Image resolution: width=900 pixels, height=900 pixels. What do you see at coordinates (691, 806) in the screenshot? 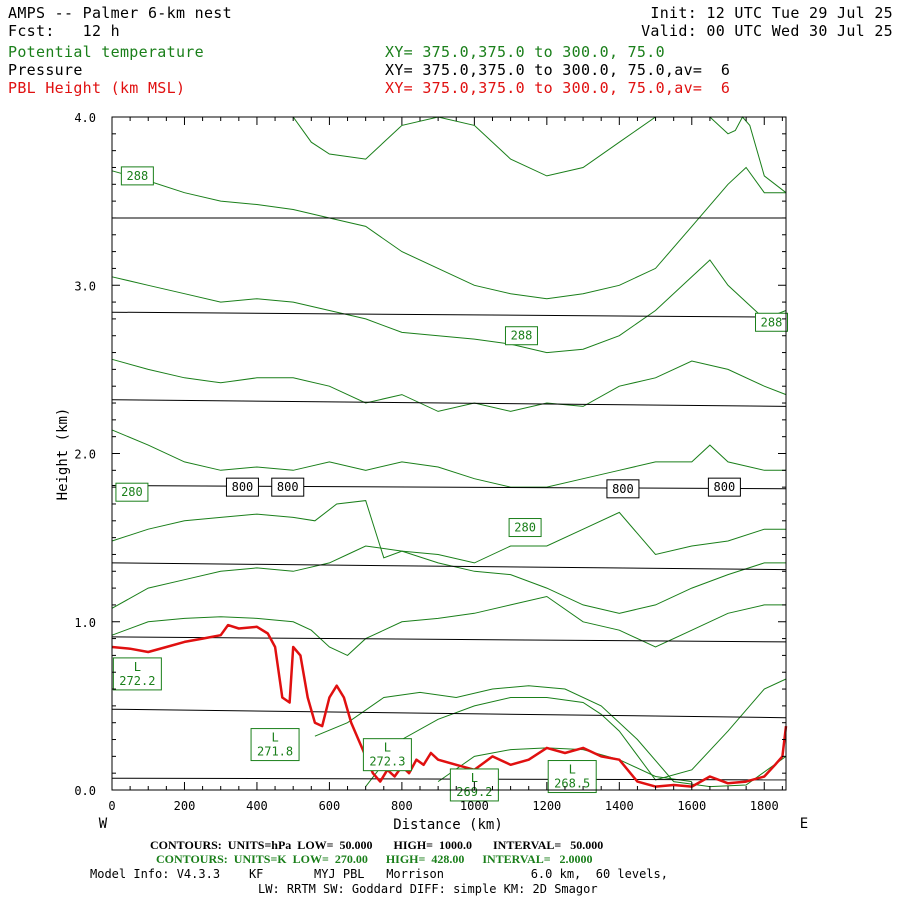
I see `x-tick-label-8: 1600` at bounding box center [691, 806].